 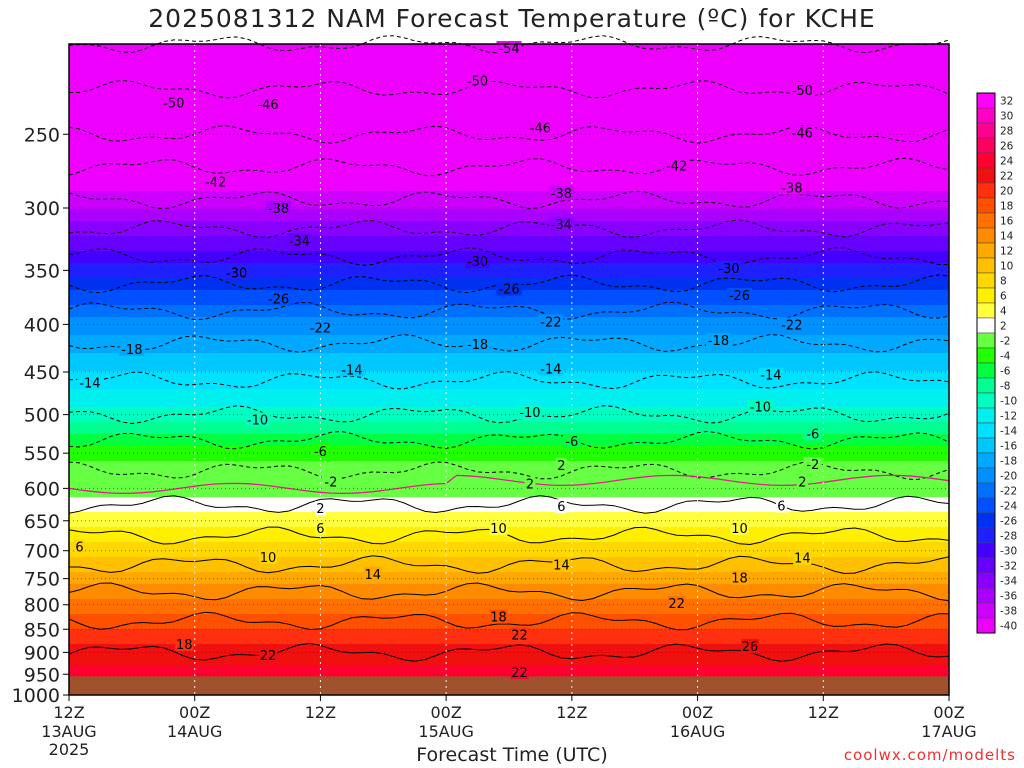 I want to click on y-tick-label: 400, so click(x=42, y=325).